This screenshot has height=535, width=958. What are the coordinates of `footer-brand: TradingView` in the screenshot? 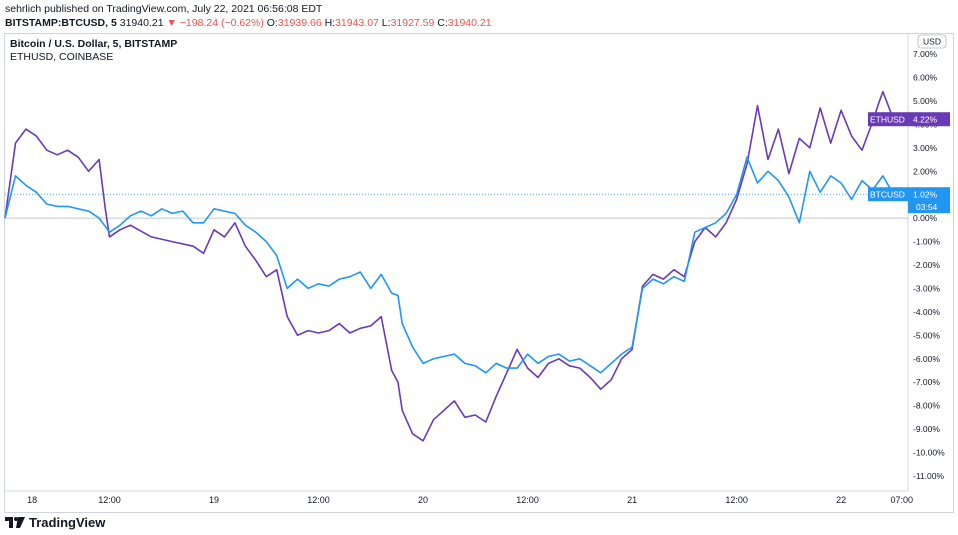 It's located at (55, 522).